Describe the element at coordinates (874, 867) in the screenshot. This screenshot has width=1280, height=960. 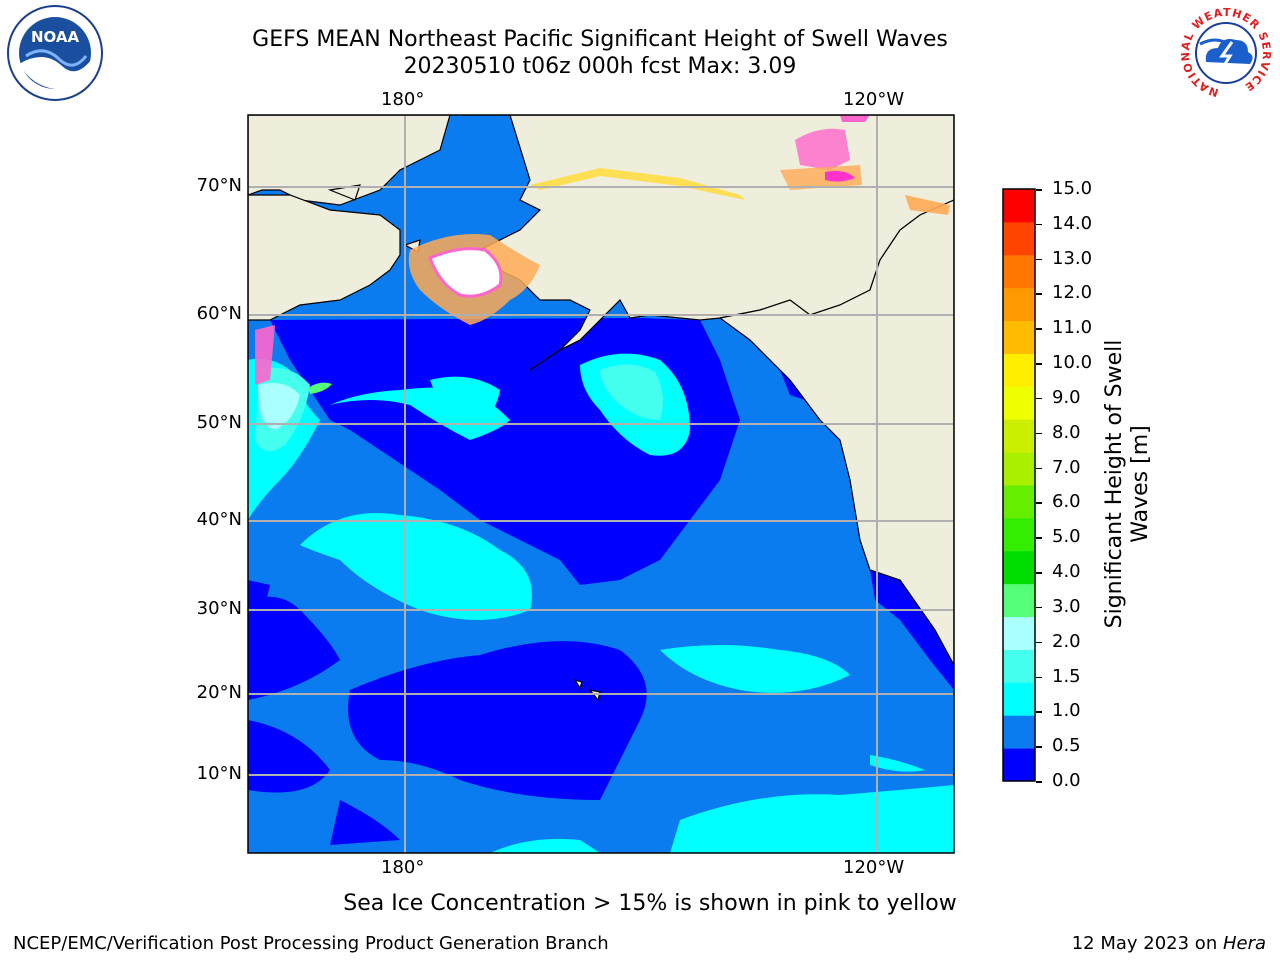
I see `lon-label-bottom-120w: 120°W` at that location.